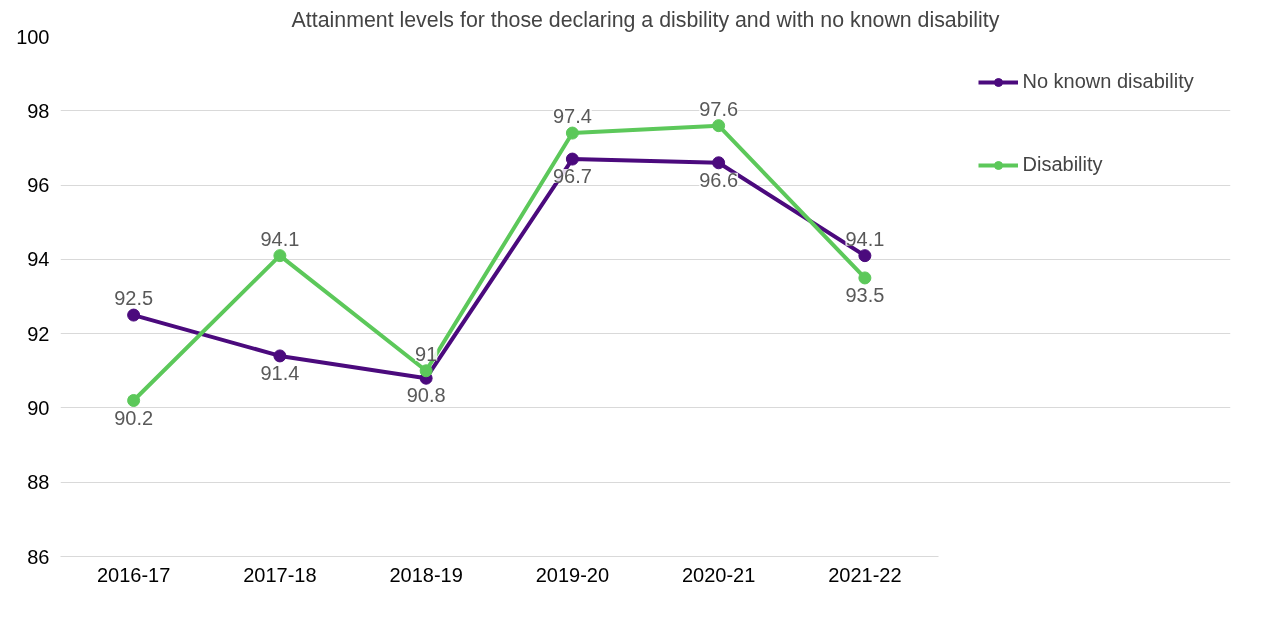 The image size is (1282, 635). I want to click on legend-label: No known disability, so click(1108, 81).